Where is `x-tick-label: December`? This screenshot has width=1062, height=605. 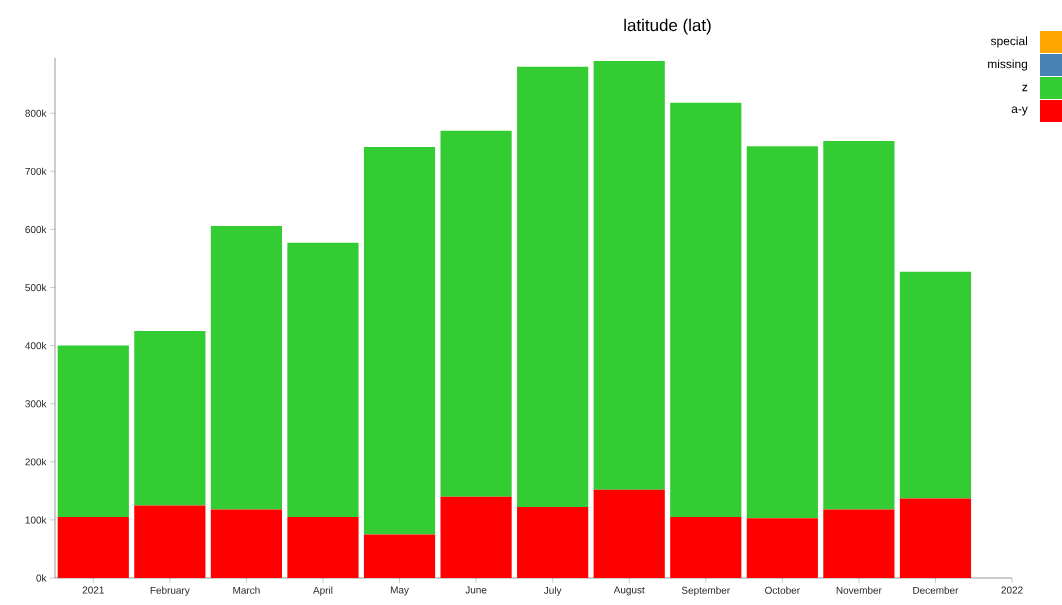
x-tick-label: December is located at coordinates (936, 590).